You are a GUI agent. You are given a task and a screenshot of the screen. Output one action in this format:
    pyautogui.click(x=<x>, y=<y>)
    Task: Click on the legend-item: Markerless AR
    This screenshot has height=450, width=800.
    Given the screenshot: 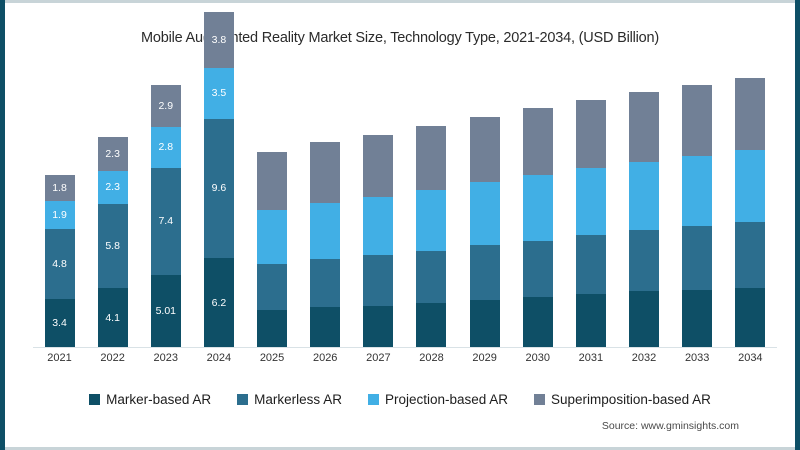 What is the action you would take?
    pyautogui.click(x=289, y=399)
    